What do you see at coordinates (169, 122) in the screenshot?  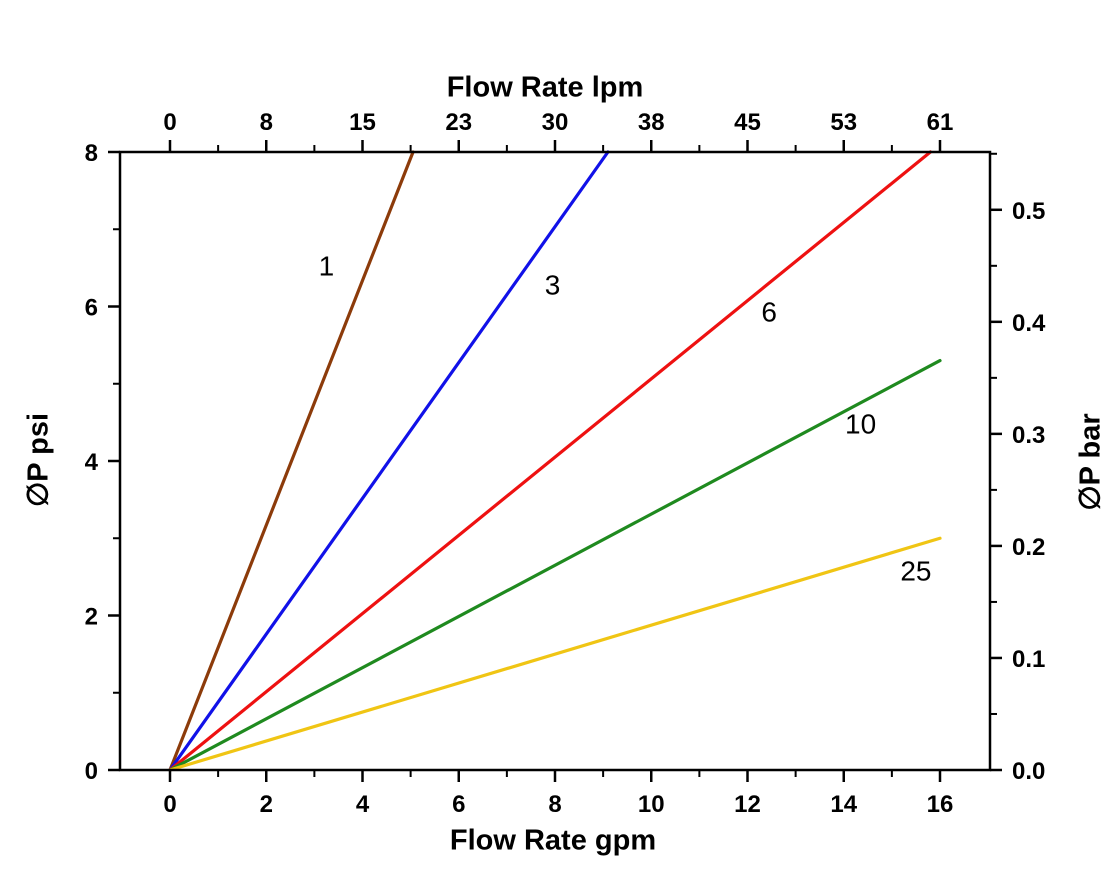 I see `x-top-tick-label: 0` at bounding box center [169, 122].